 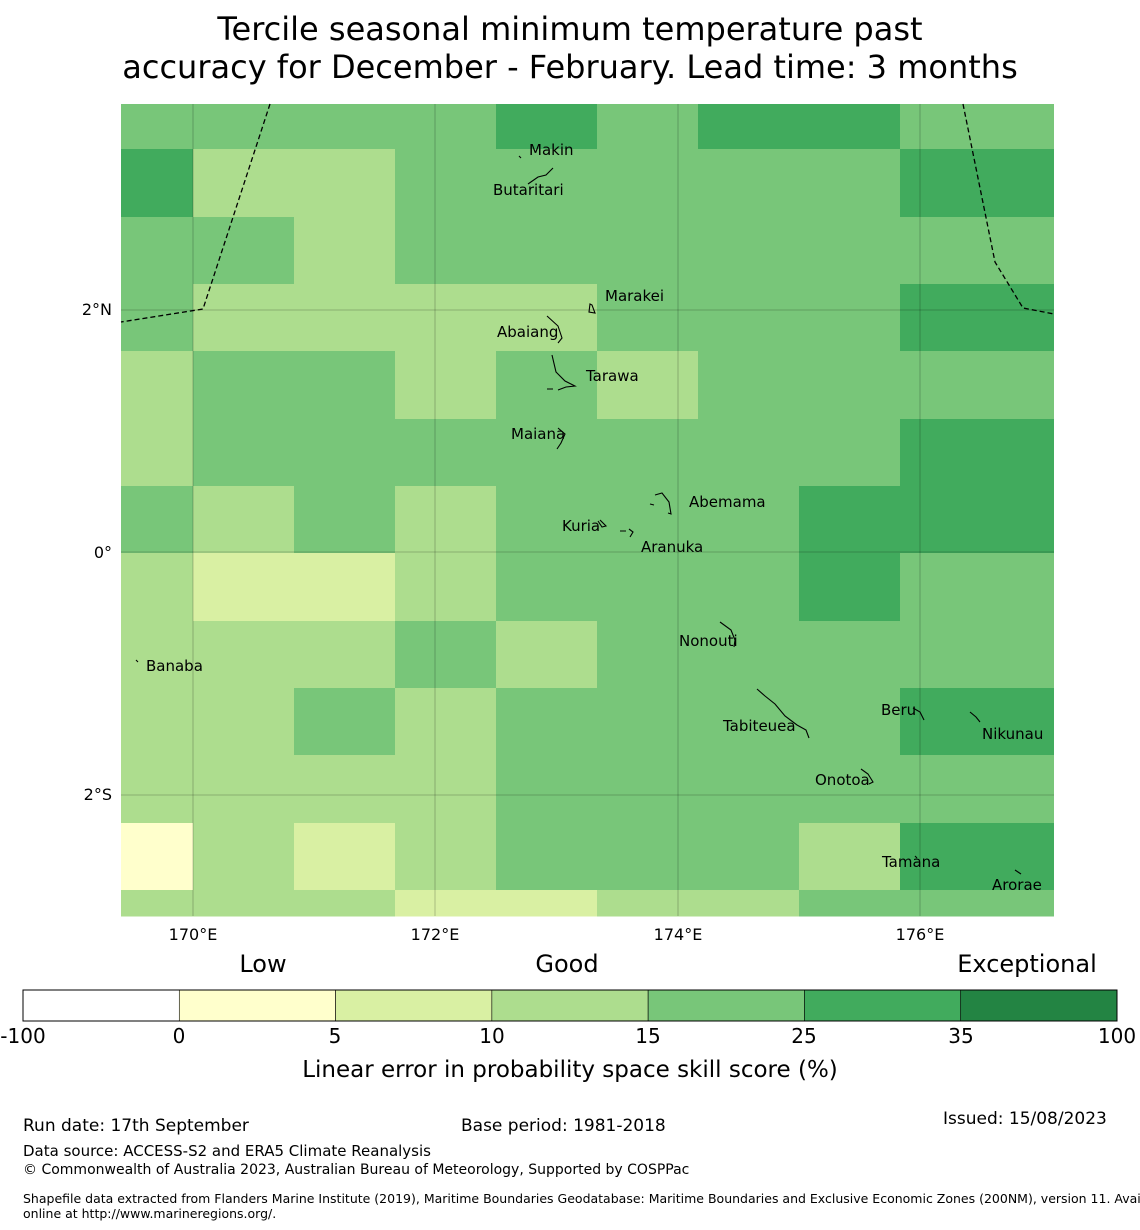 What do you see at coordinates (1027, 964) in the screenshot?
I see `legend-category-exceptional: Exceptional` at bounding box center [1027, 964].